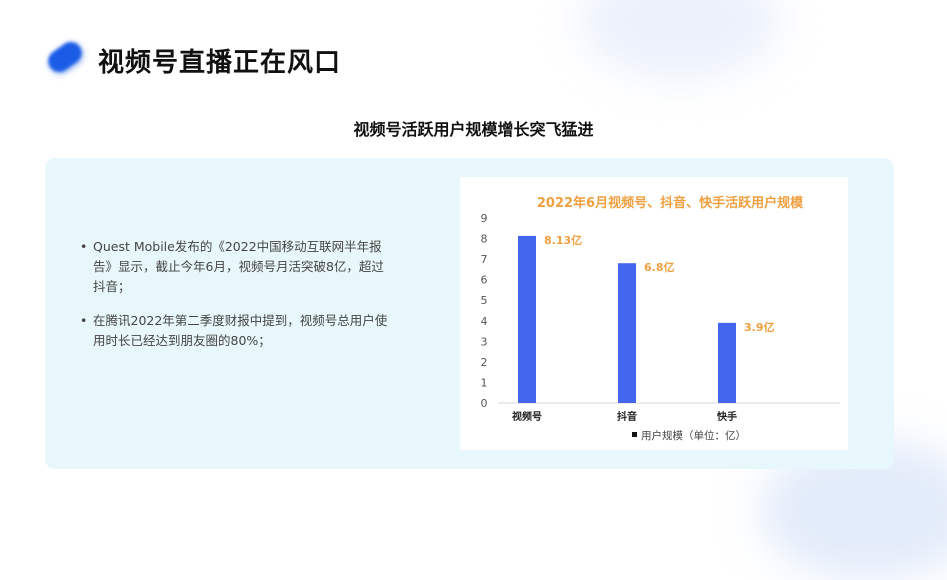 This screenshot has width=947, height=580. I want to click on x-tick-label: 视频号, so click(527, 416).